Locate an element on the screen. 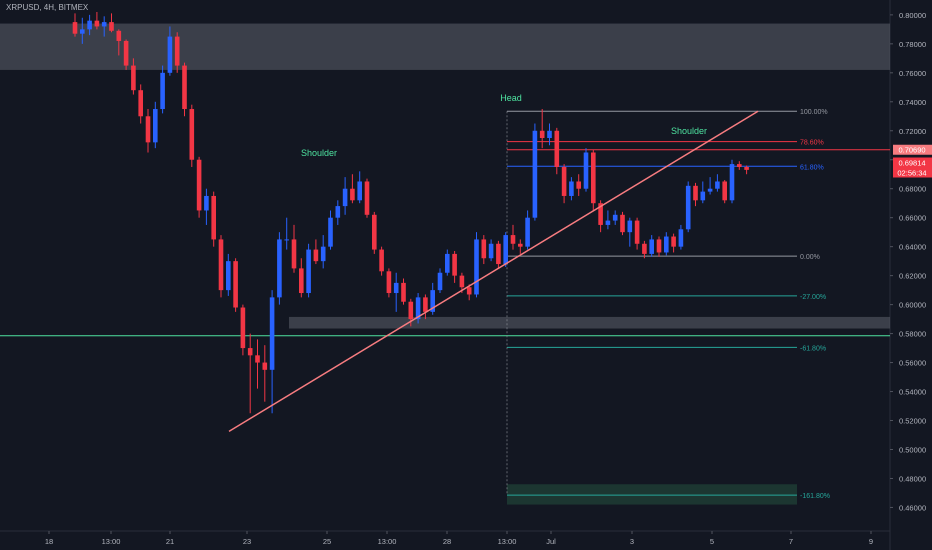 The height and width of the screenshot is (550, 932). price-tick-label: 0.58000 is located at coordinates (912, 334).